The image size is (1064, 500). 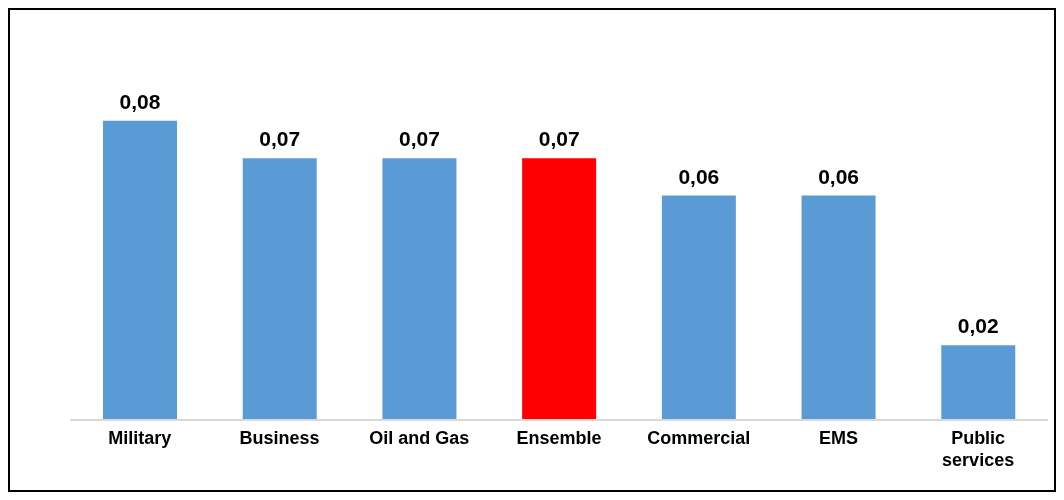 What do you see at coordinates (838, 438) in the screenshot?
I see `x-tick-label: EMS` at bounding box center [838, 438].